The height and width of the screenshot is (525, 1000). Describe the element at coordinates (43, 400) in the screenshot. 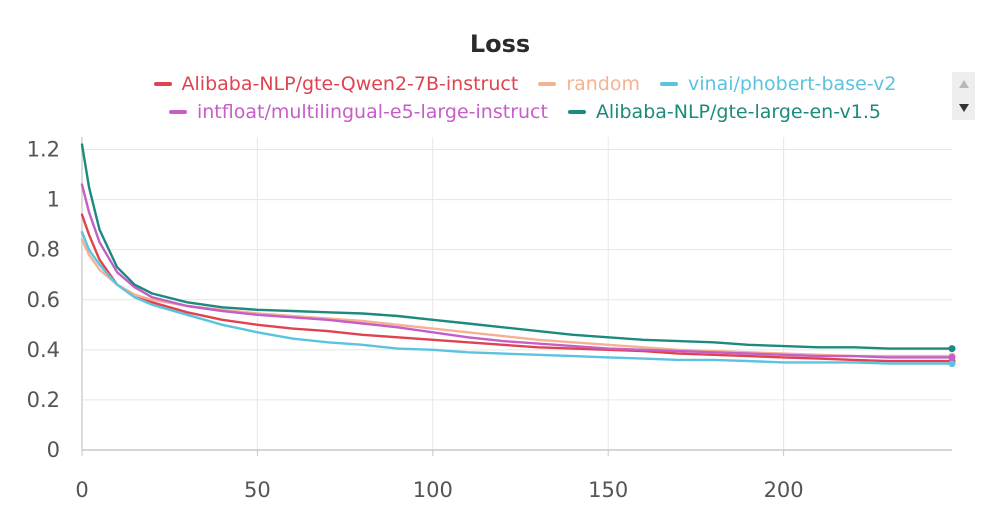

I see `y-tick-label: 0.2` at that location.